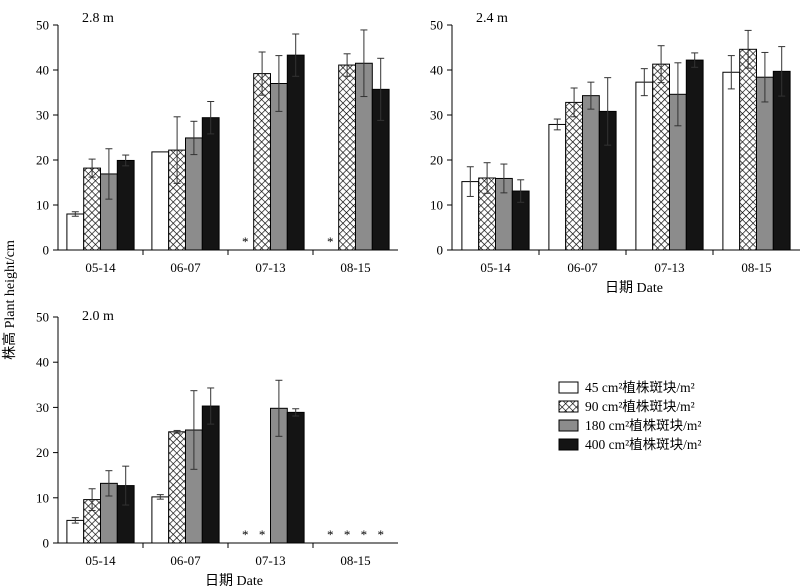 The image size is (800, 588). Describe the element at coordinates (492, 18) in the screenshot. I see `panel-label-2-4m: 2.4 m` at that location.